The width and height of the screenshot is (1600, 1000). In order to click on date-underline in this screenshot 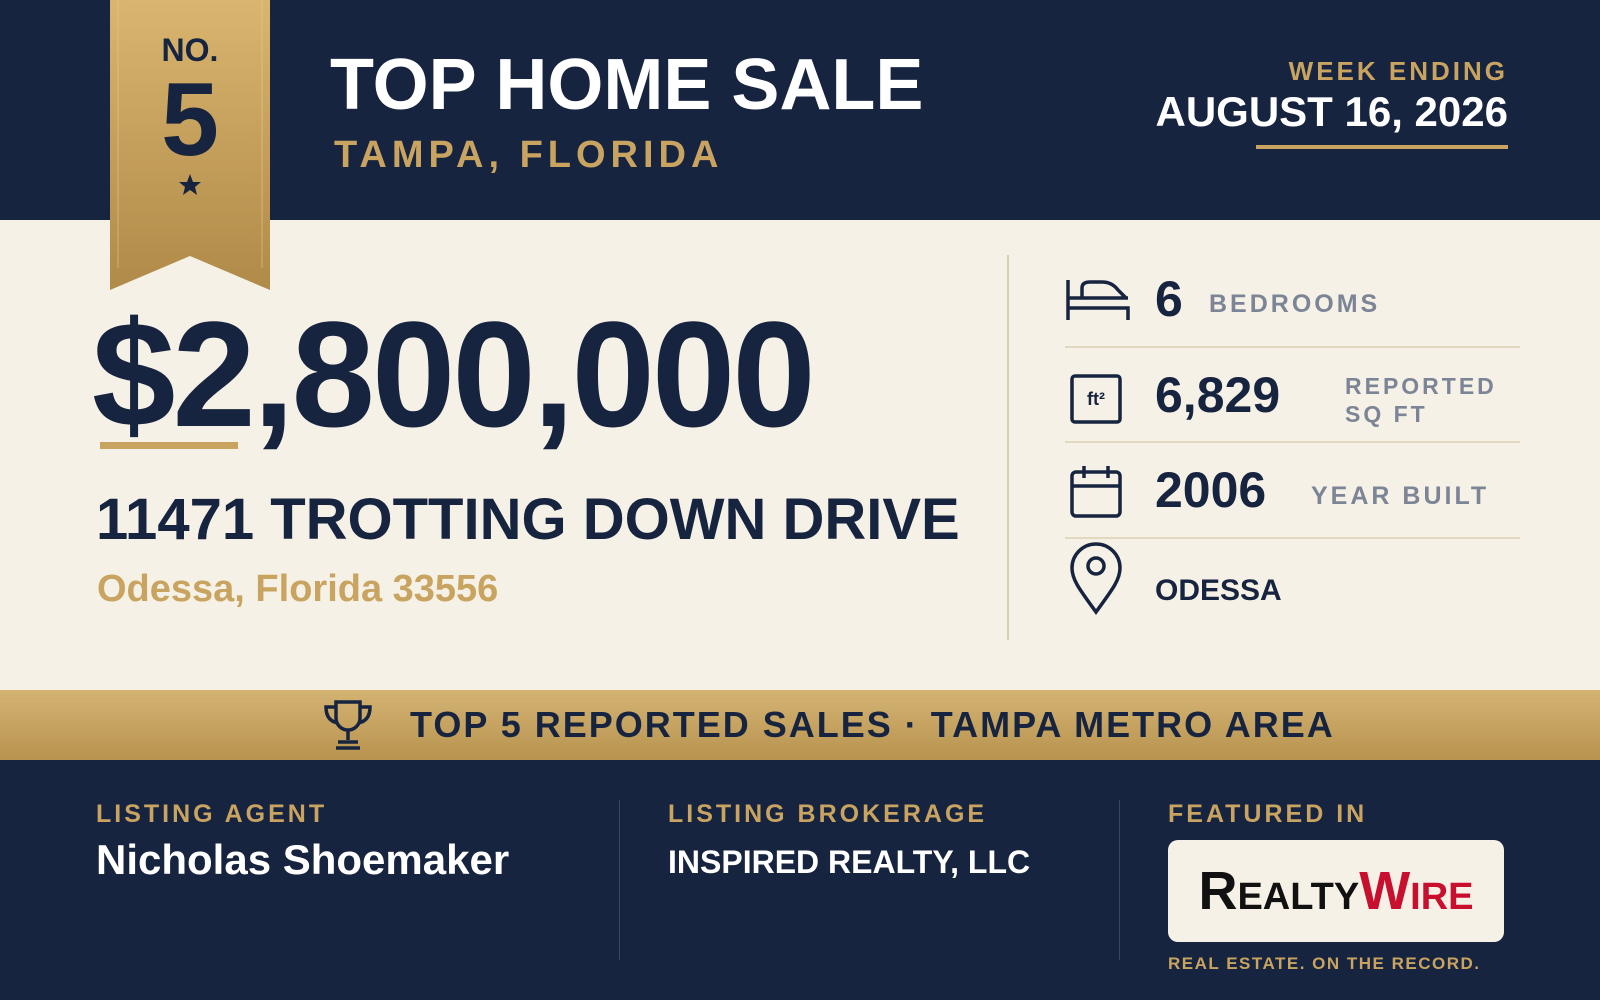, I will do `click(1382, 147)`.